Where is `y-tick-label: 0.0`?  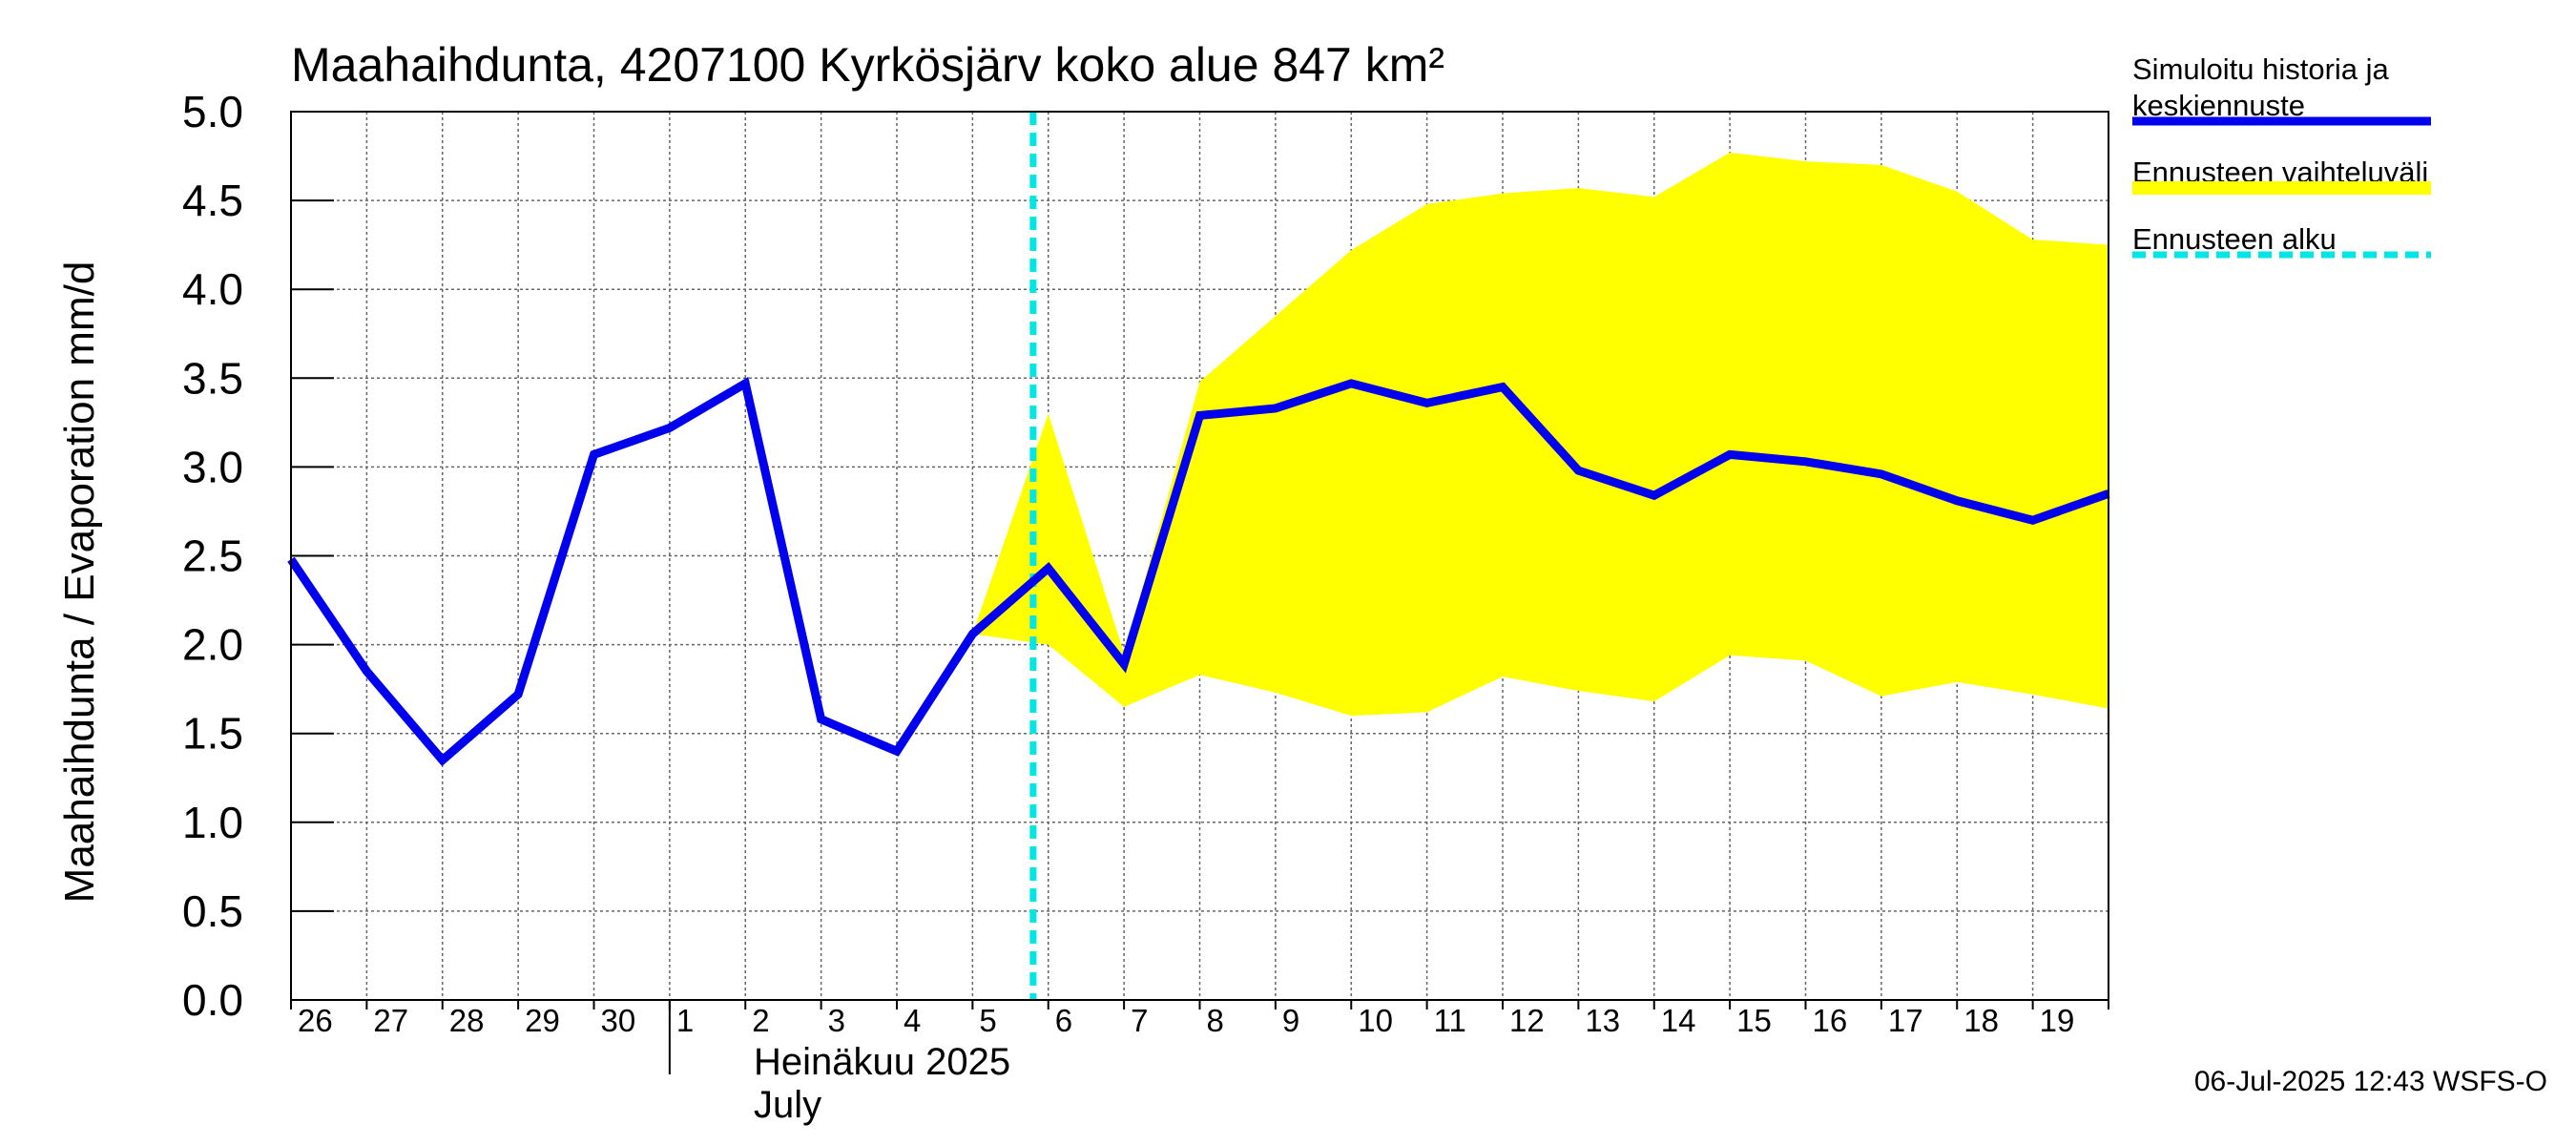
y-tick-label: 0.0 is located at coordinates (212, 1000).